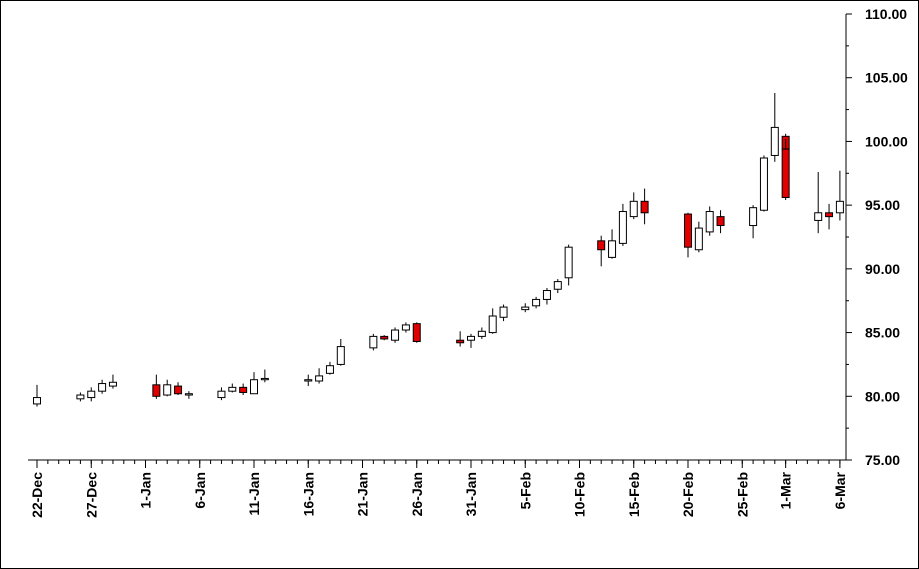 The width and height of the screenshot is (919, 569). Describe the element at coordinates (786, 490) in the screenshot. I see `x-tick-label: 1-Mar` at that location.